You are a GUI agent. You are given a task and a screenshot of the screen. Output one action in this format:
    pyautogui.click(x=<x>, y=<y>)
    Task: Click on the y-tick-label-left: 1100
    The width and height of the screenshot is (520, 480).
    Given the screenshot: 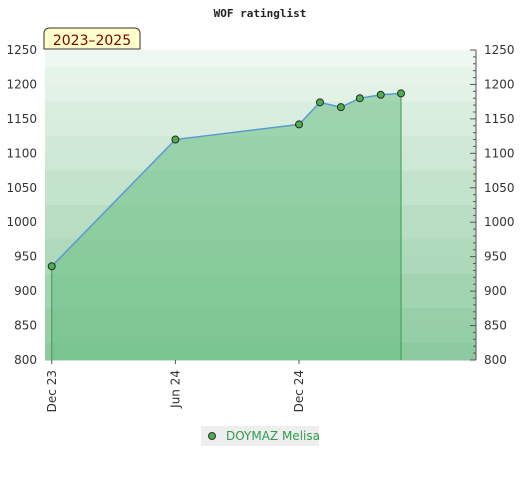 What is the action you would take?
    pyautogui.click(x=21, y=153)
    